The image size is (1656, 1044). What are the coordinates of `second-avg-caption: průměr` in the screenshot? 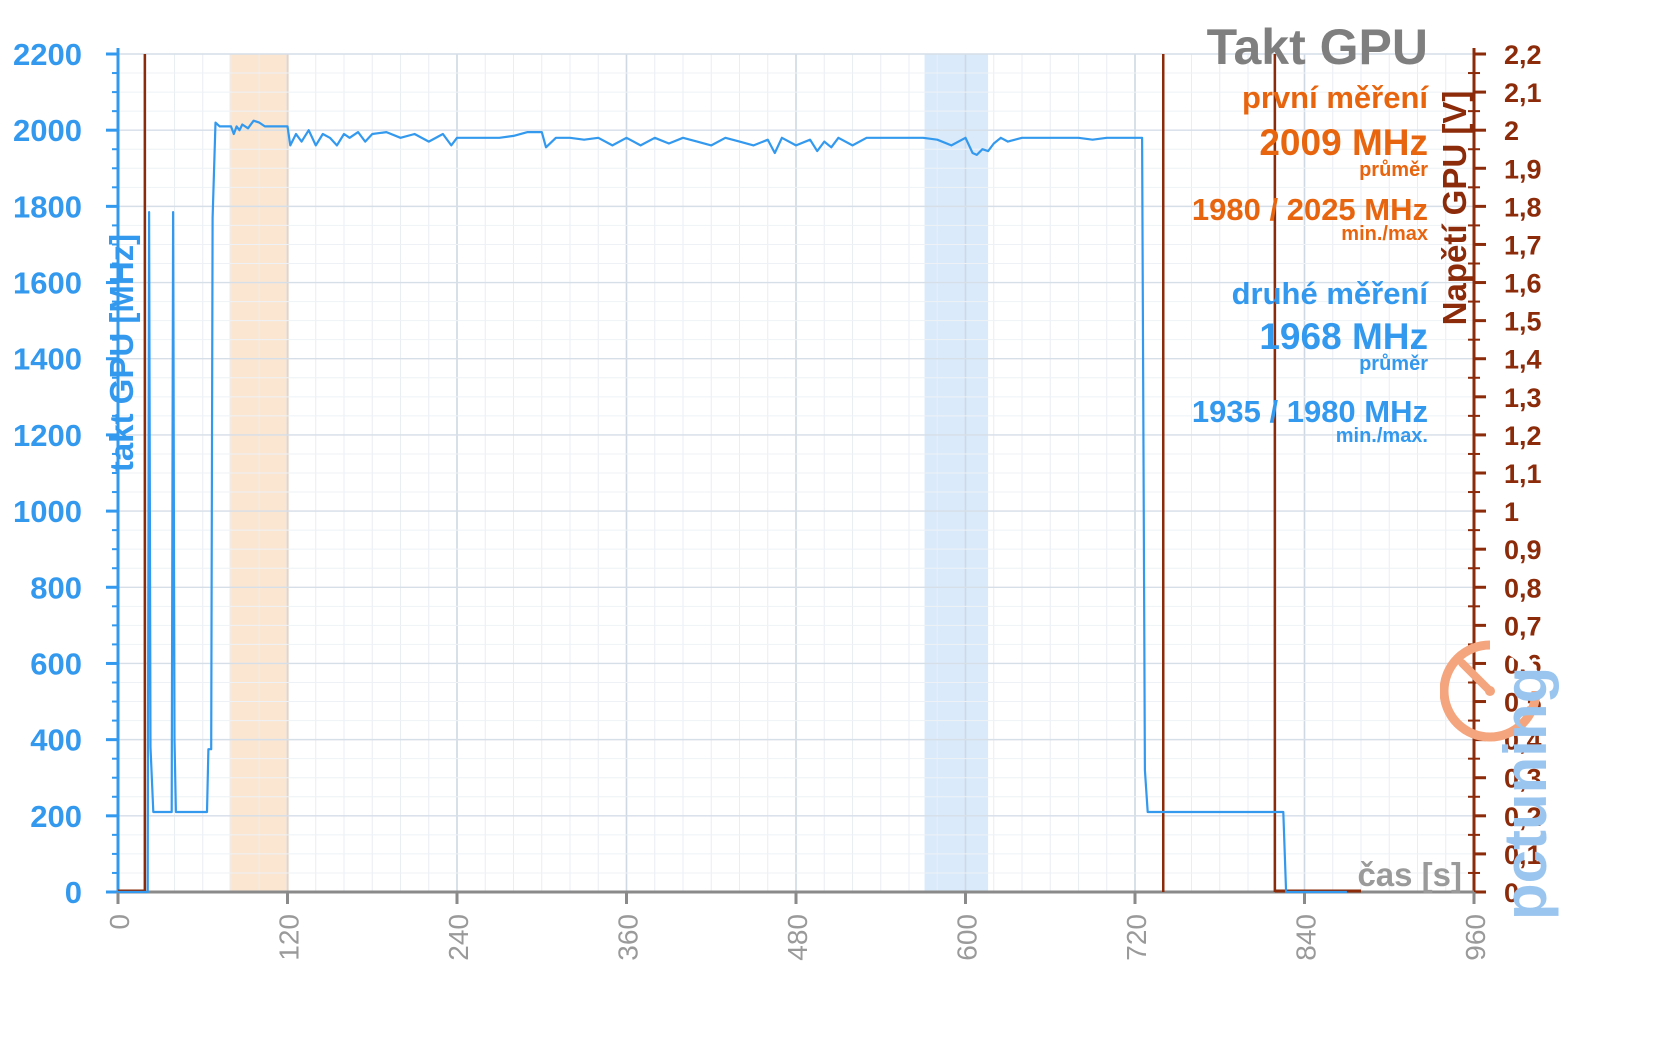 It's located at (1393, 364).